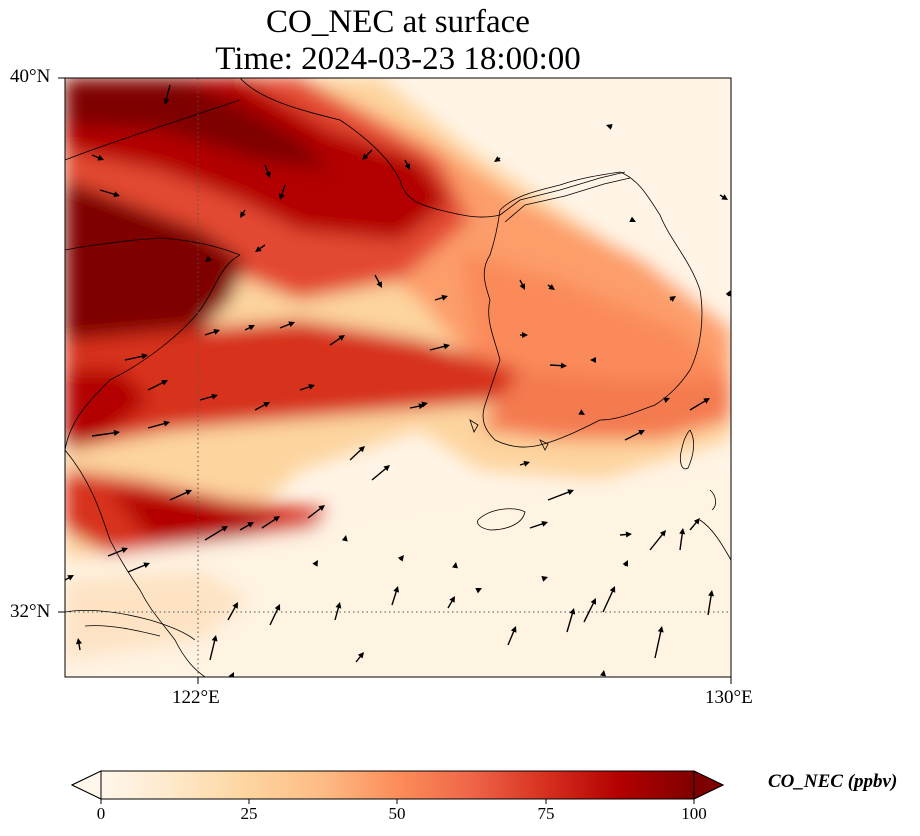 This screenshot has width=920, height=836. What do you see at coordinates (397, 813) in the screenshot?
I see `colorbar-tick-50: 50` at bounding box center [397, 813].